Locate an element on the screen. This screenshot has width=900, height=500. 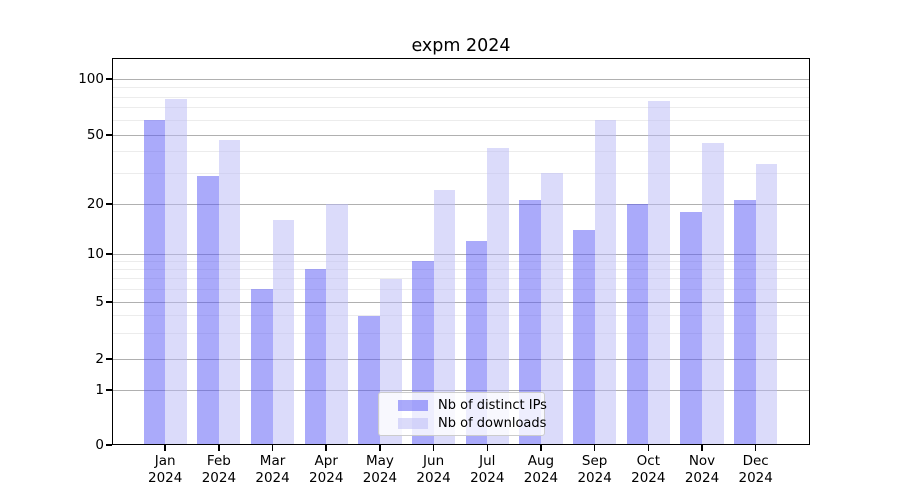
legend-label-downloads: Nb of downloads is located at coordinates (492, 423).